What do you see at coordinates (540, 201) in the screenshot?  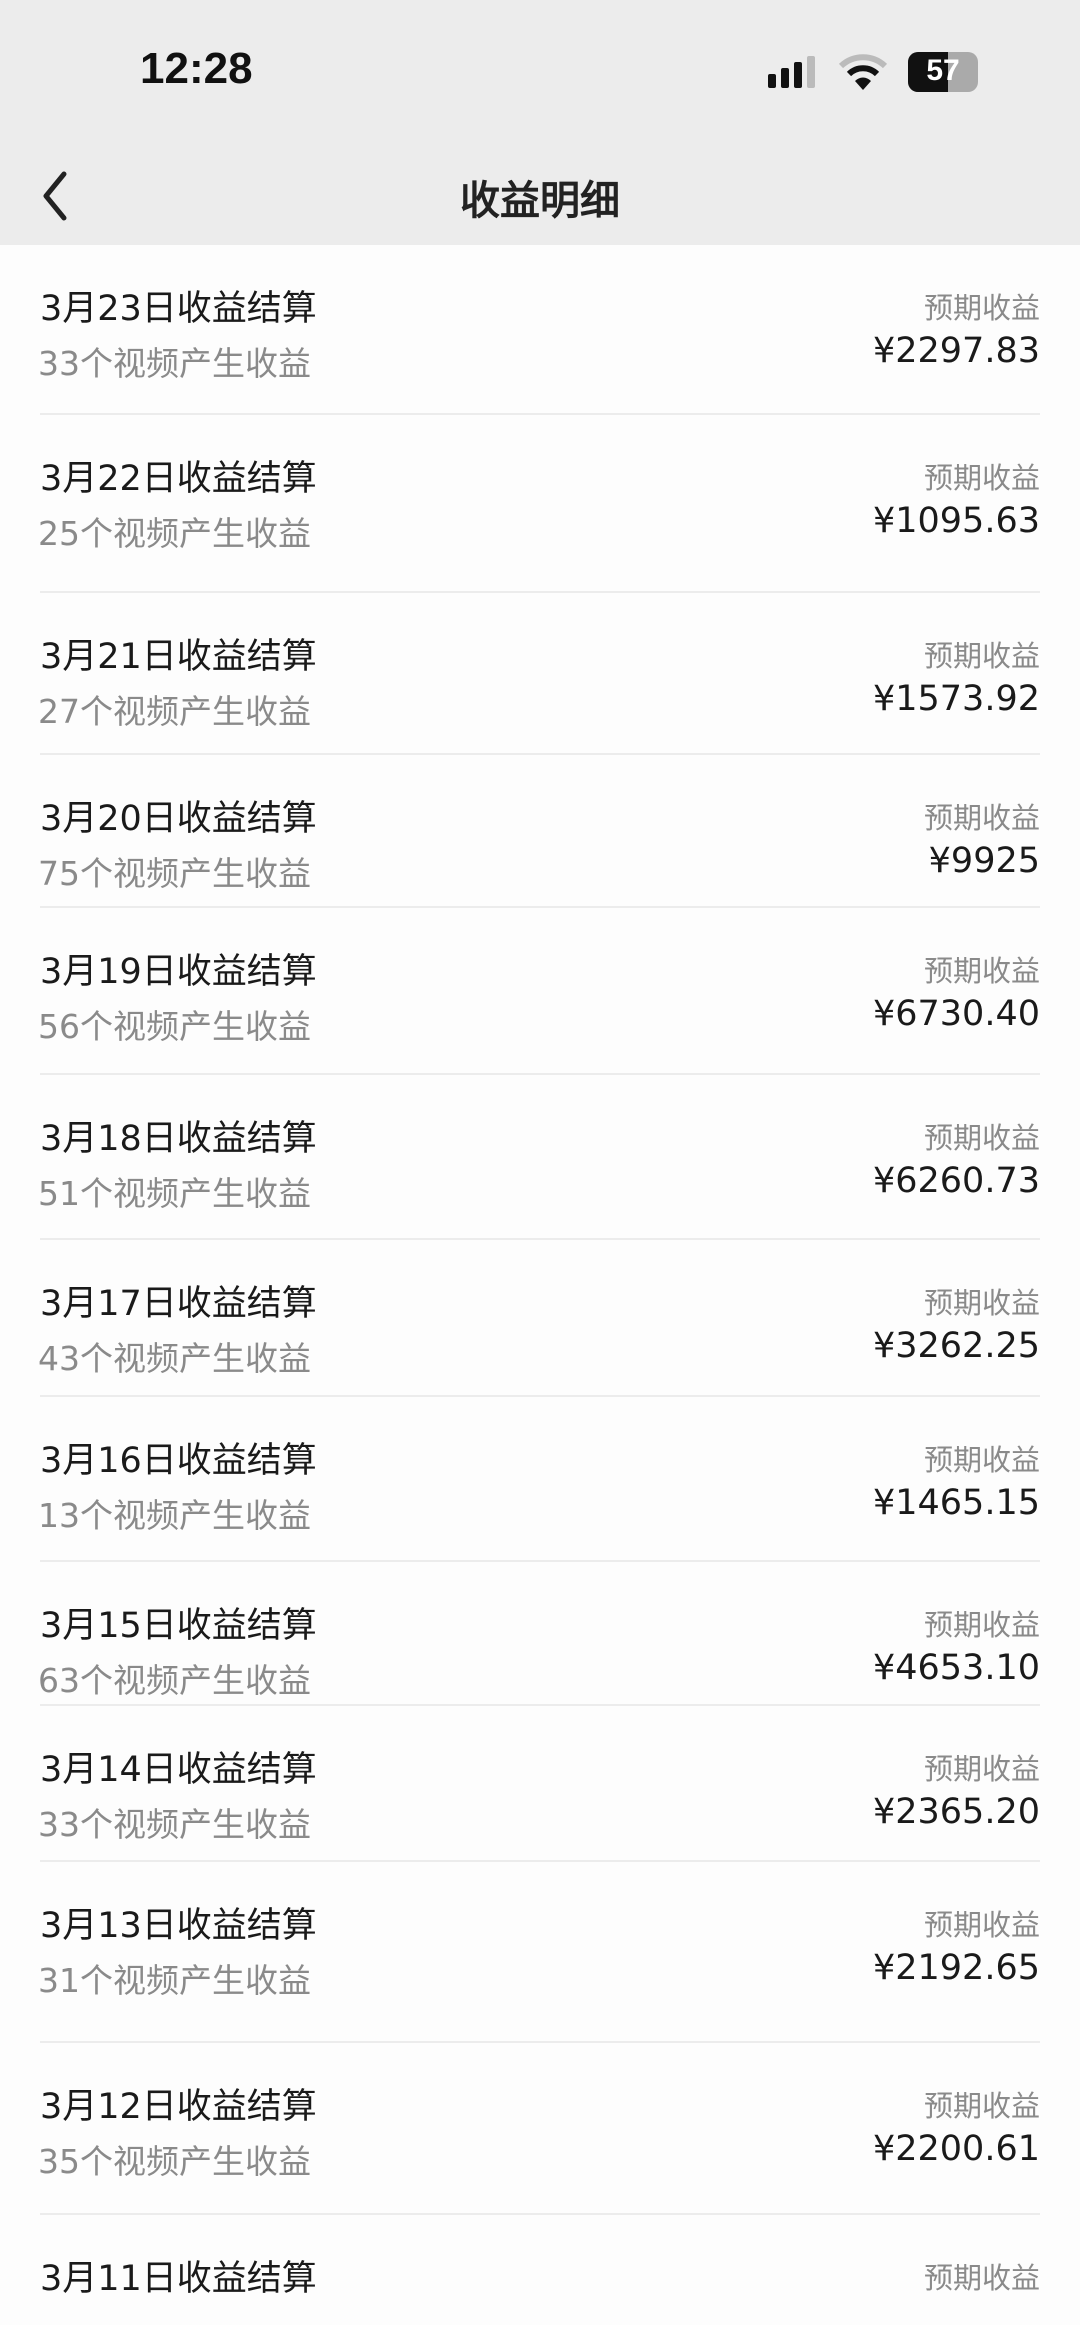 I see `page-title: 收益明细` at bounding box center [540, 201].